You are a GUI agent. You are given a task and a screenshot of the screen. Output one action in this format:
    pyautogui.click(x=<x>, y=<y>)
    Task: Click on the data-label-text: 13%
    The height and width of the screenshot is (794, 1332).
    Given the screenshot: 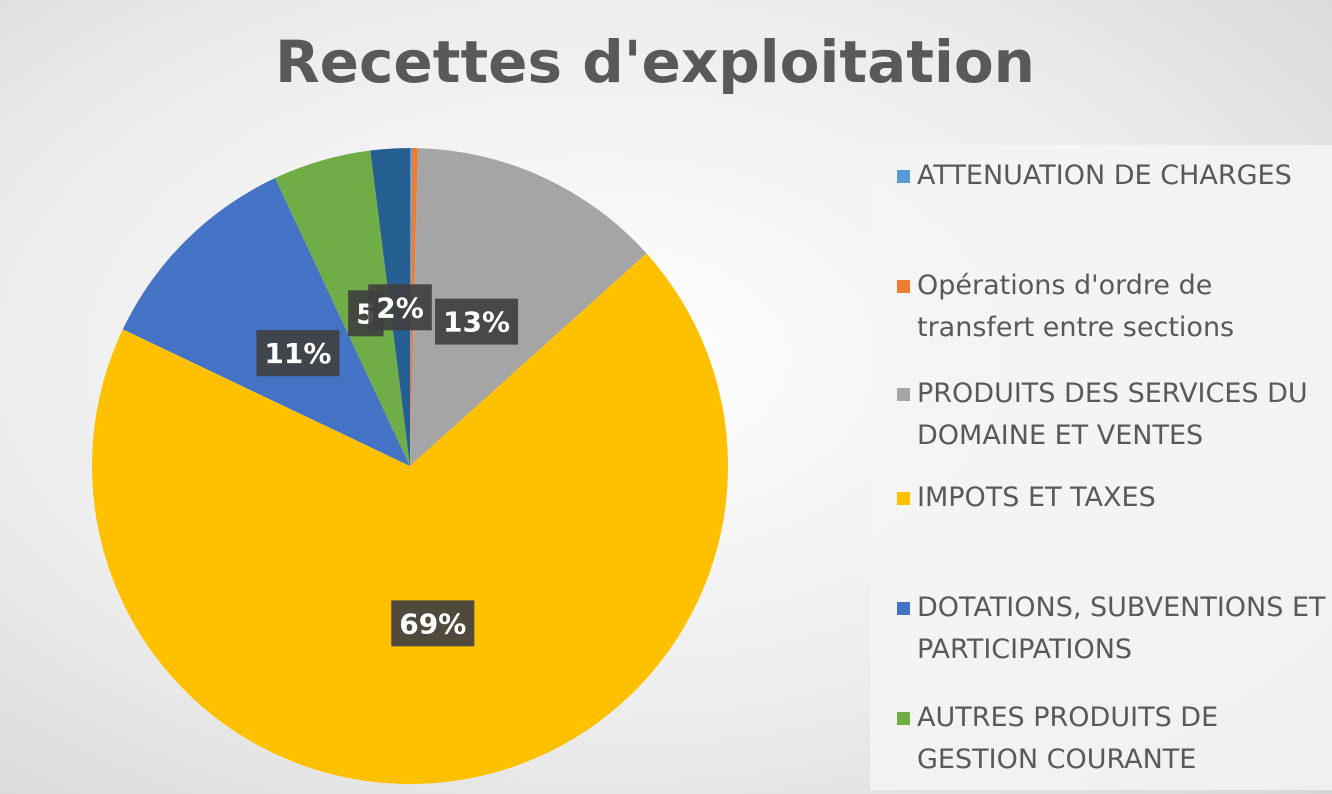 What is the action you would take?
    pyautogui.click(x=476, y=322)
    